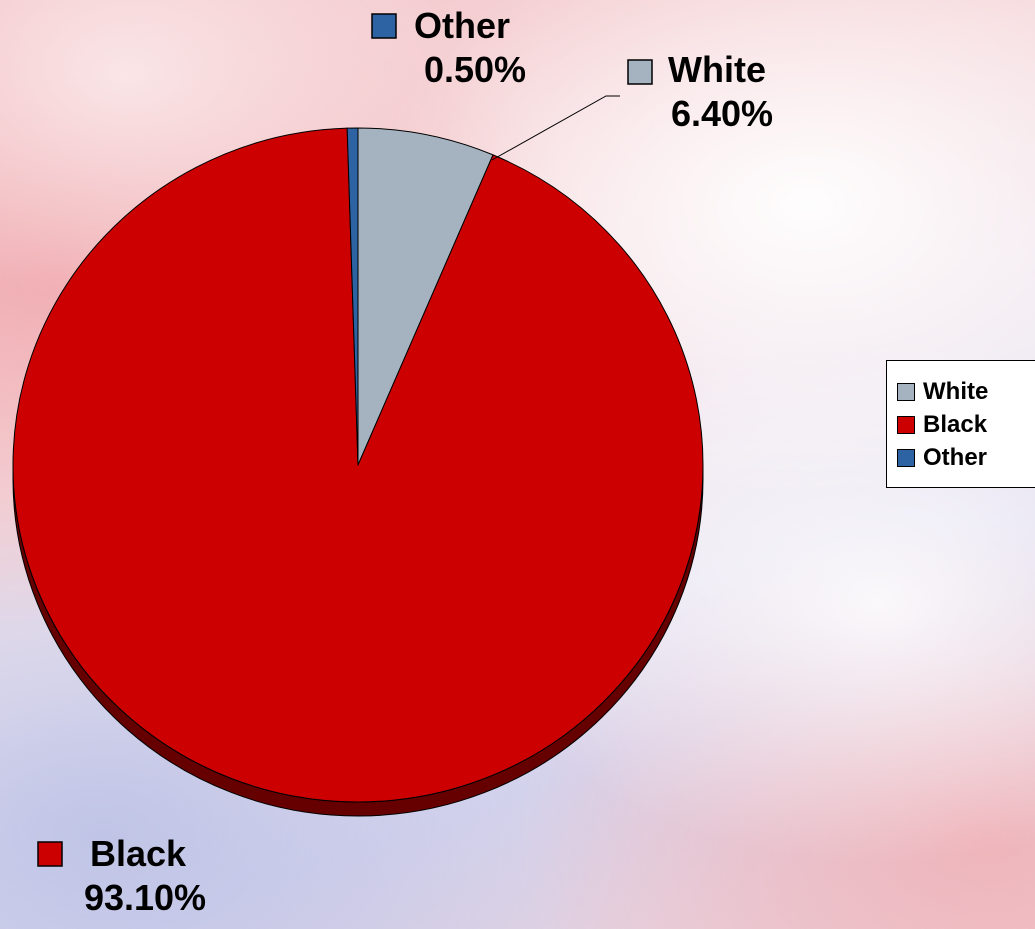 The width and height of the screenshot is (1035, 929). Describe the element at coordinates (906, 458) in the screenshot. I see `legend-swatch-other` at that location.